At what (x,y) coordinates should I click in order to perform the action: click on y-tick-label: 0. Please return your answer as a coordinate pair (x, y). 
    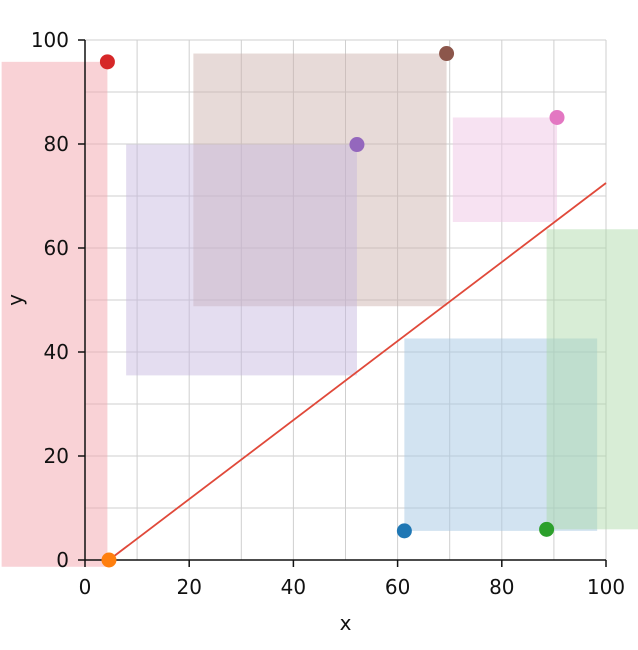
    Looking at the image, I should click on (62, 560).